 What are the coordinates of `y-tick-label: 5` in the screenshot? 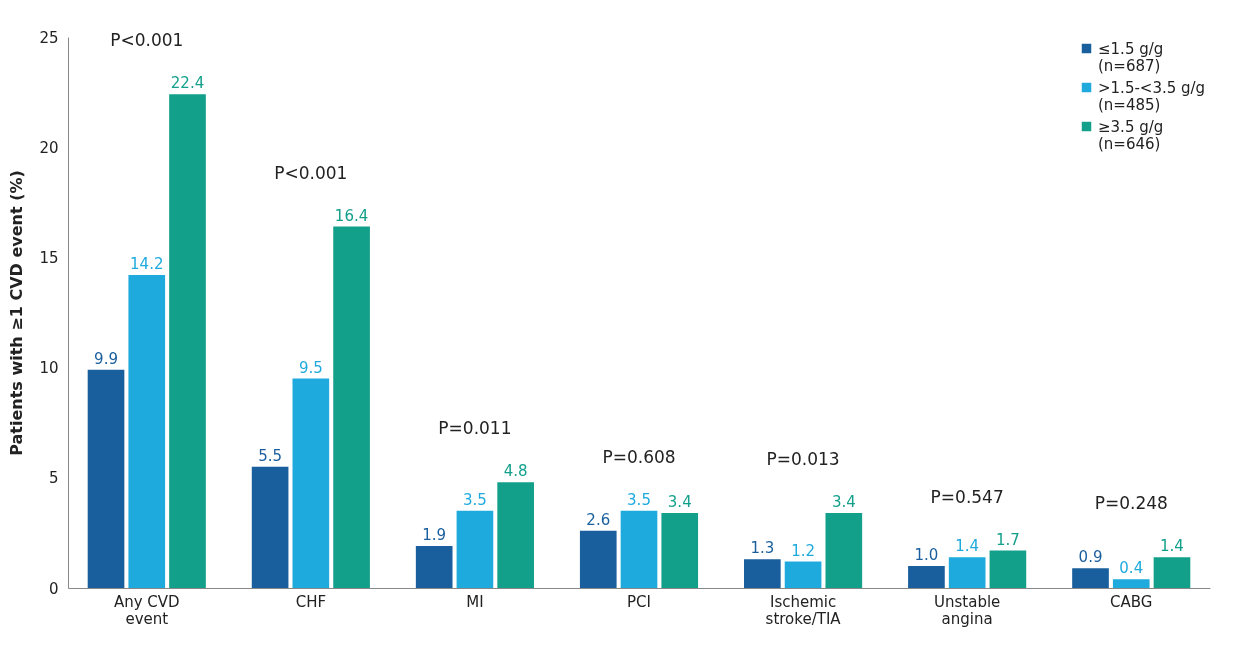 It's located at (53, 478).